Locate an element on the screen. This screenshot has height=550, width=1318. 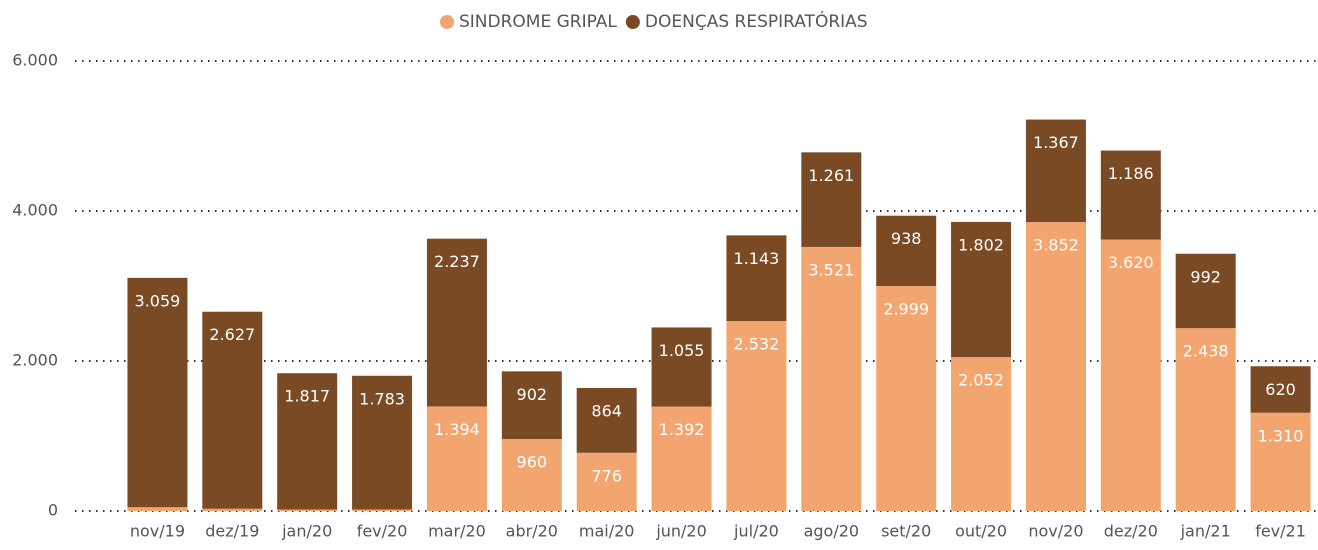
x-tick-label: mai/20 is located at coordinates (607, 531).